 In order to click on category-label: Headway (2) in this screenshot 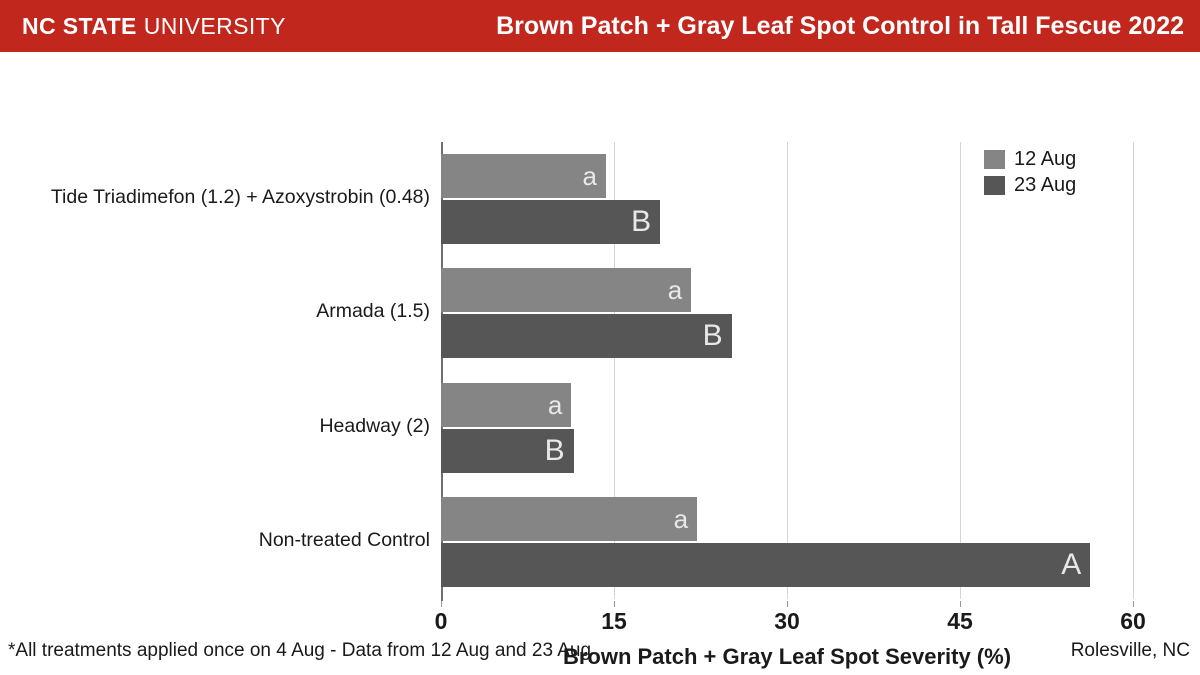, I will do `click(374, 425)`.